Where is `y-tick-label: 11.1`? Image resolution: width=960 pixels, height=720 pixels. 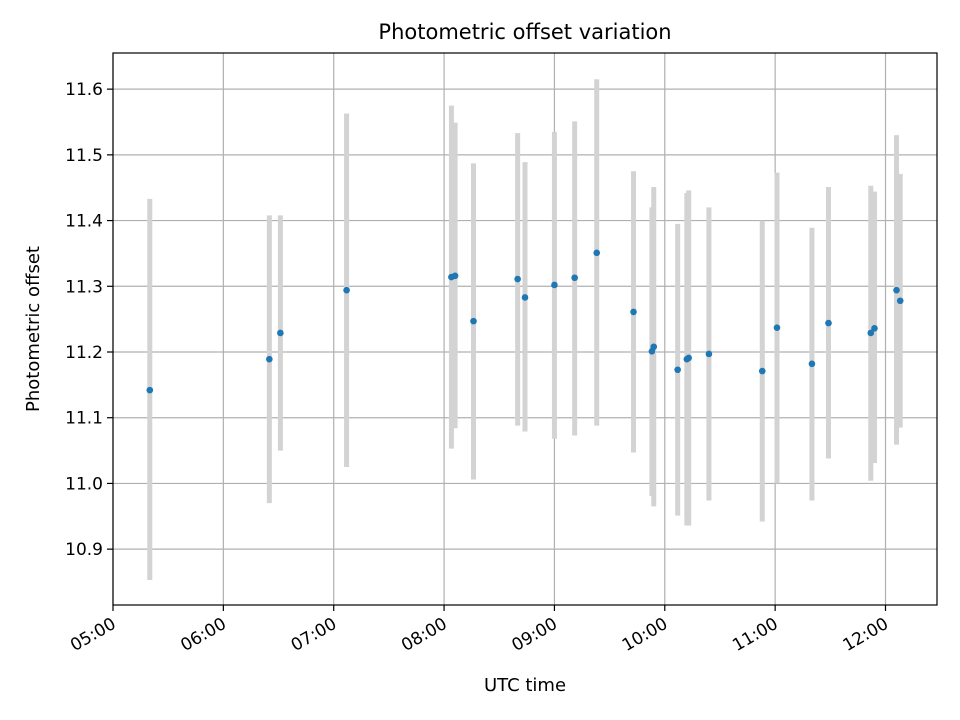 y-tick-label: 11.1 is located at coordinates (84, 419).